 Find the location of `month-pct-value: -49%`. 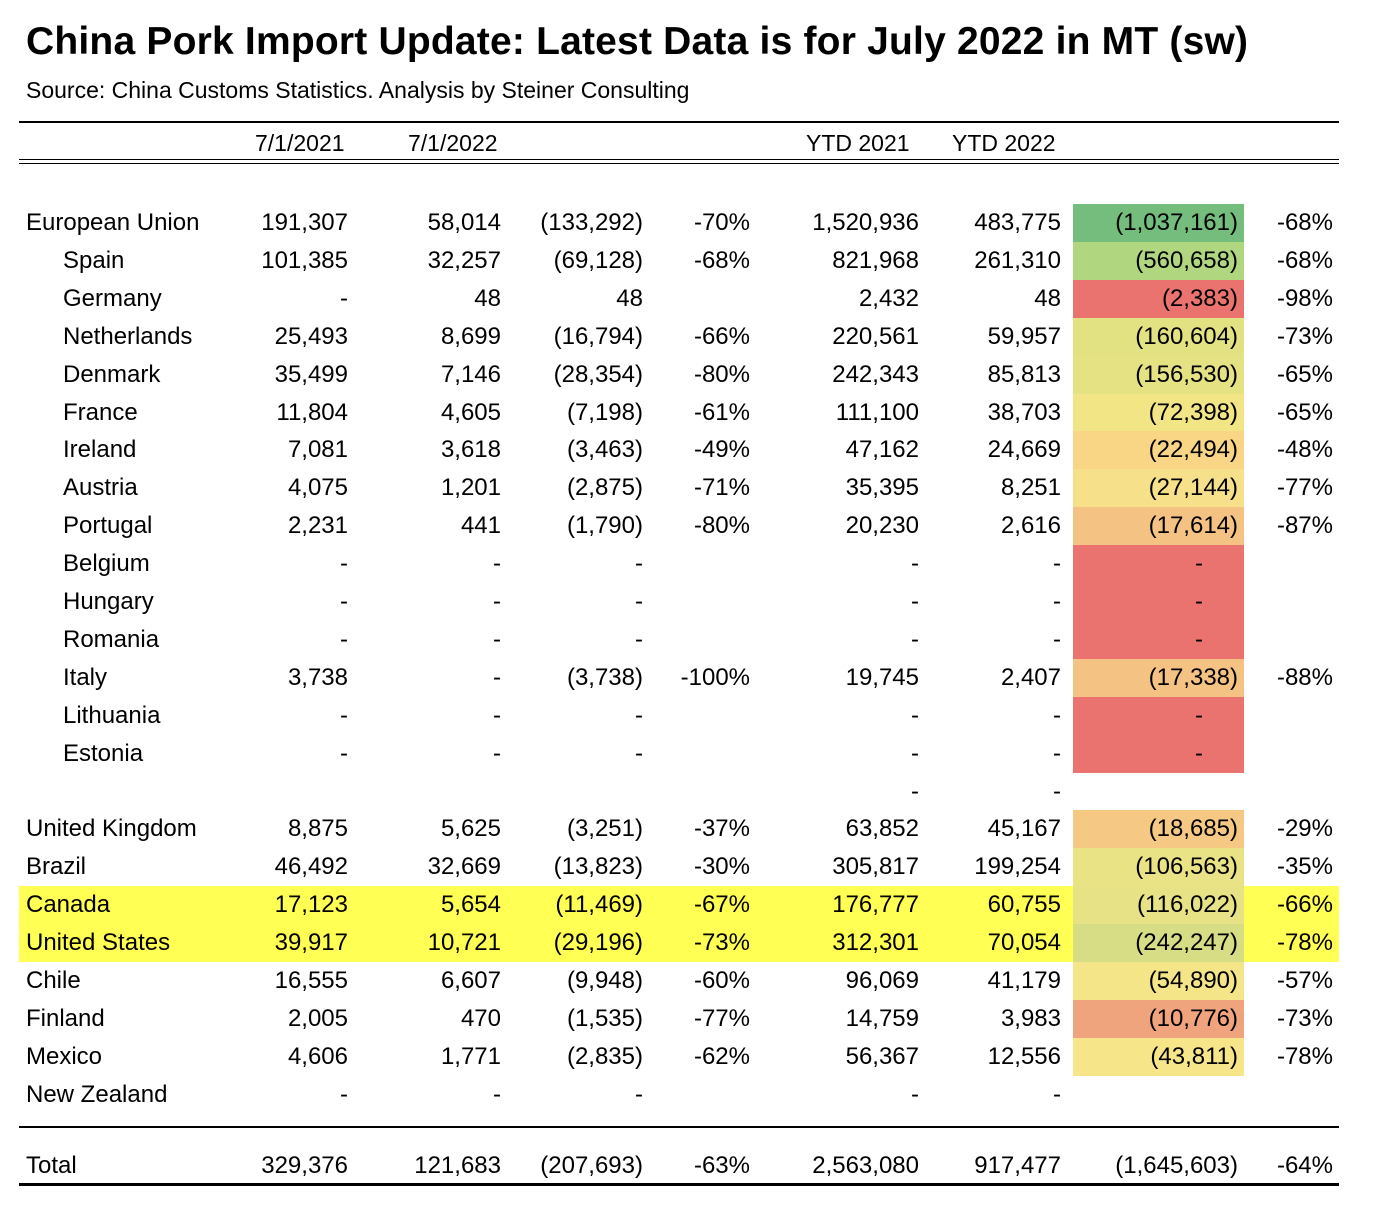

month-pct-value: -49% is located at coordinates (721, 449).